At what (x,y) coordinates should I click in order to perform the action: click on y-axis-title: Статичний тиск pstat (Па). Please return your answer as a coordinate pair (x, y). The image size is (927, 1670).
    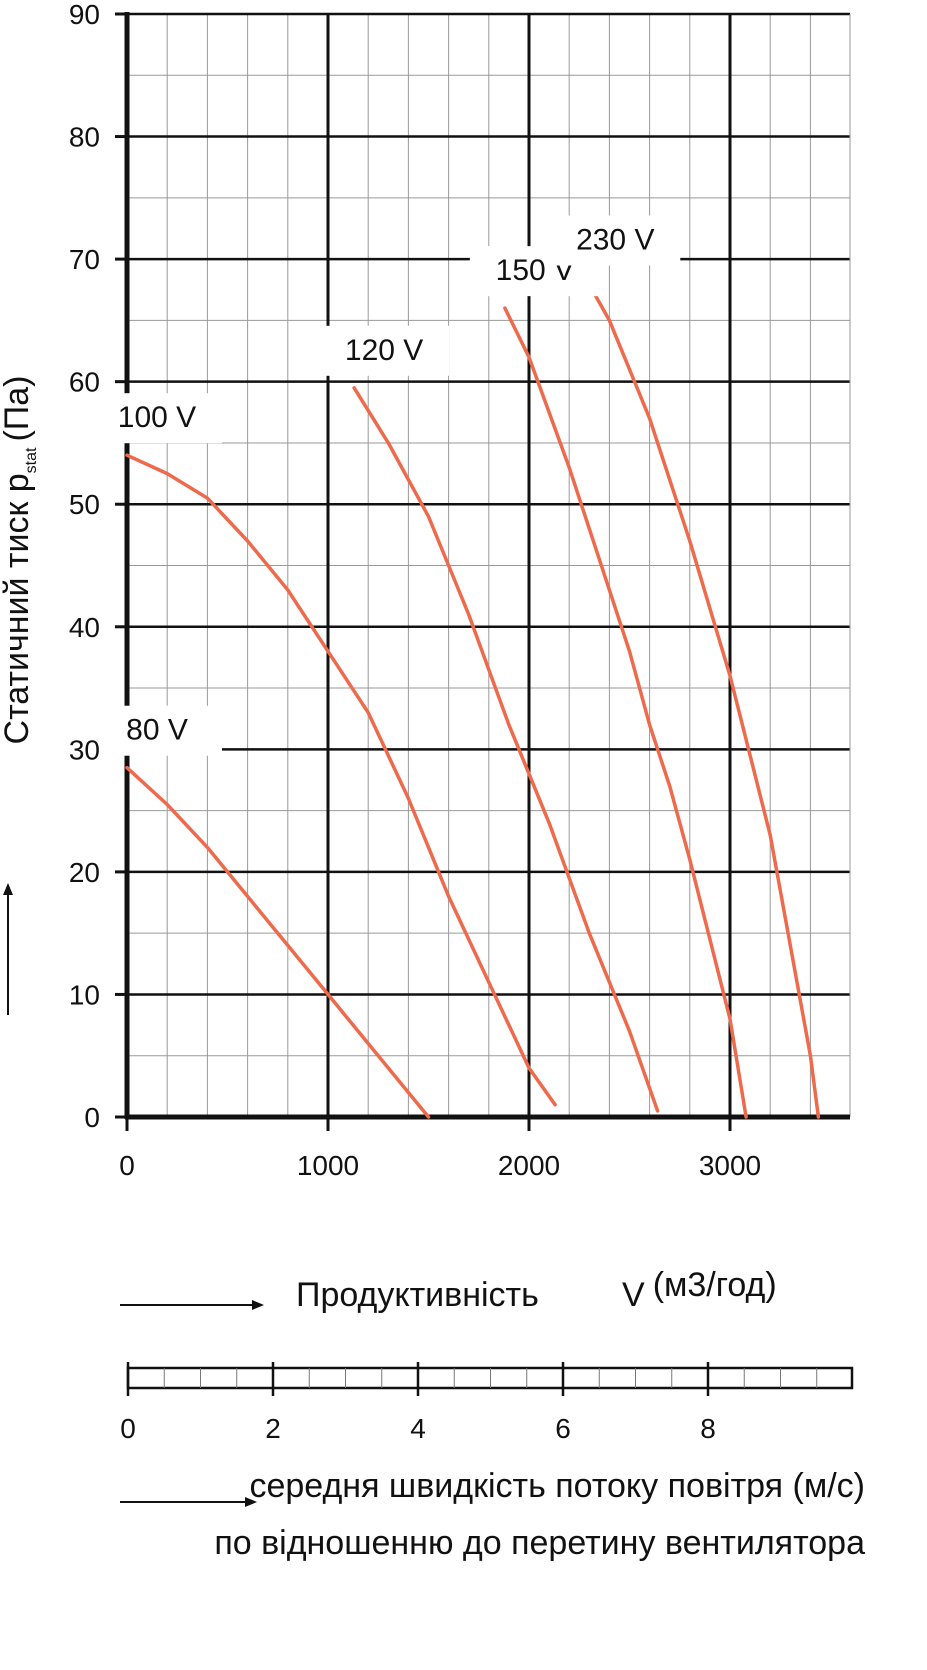
    Looking at the image, I should click on (20, 560).